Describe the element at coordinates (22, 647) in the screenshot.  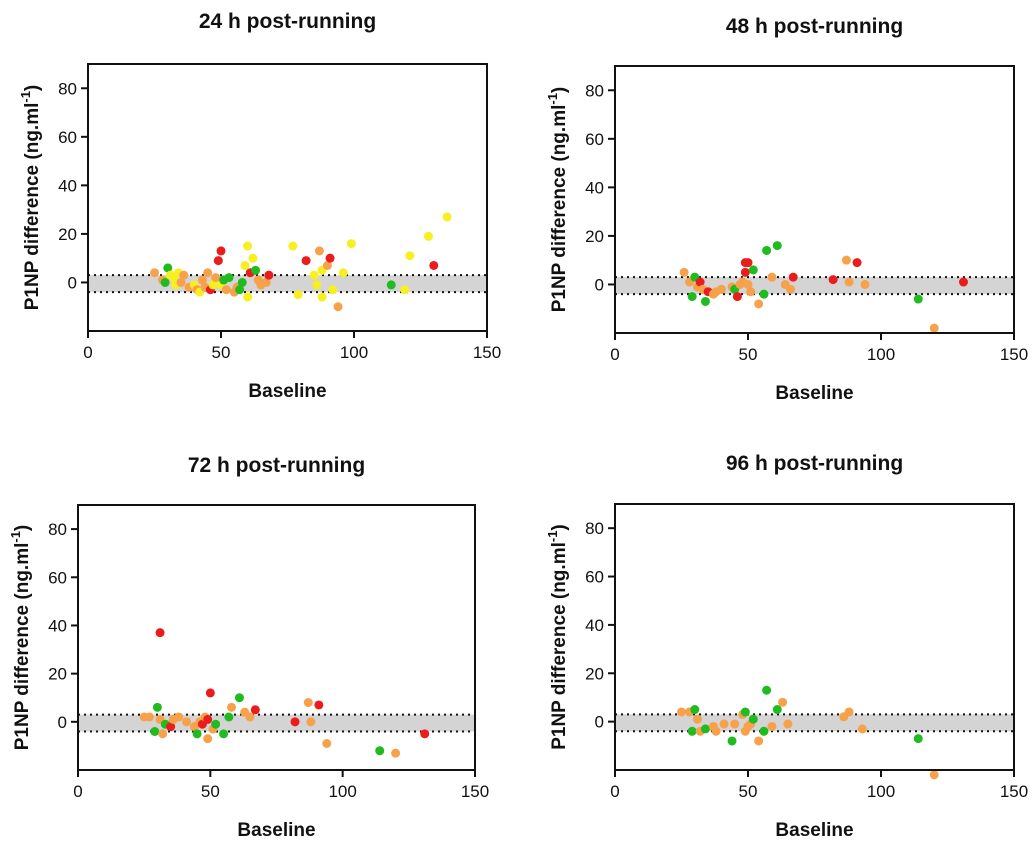
I see `y-axis-label-main: P1NP difference (ng.ml` at that location.